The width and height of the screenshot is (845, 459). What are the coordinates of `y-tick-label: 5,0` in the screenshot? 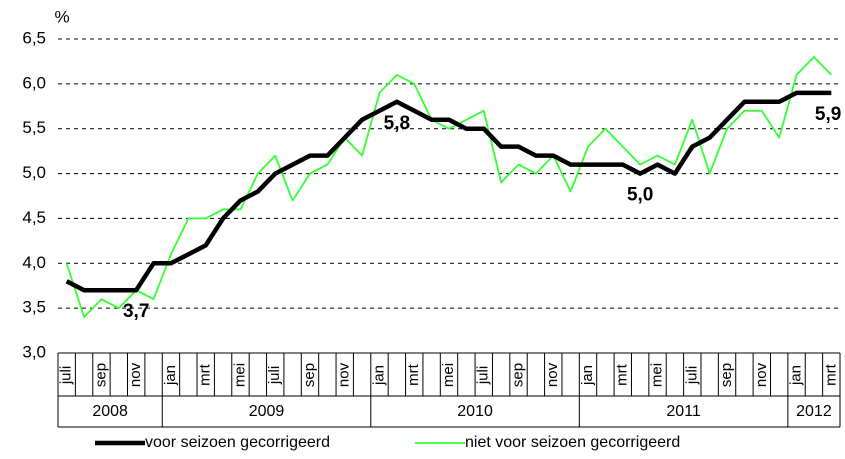 It's located at (34, 172).